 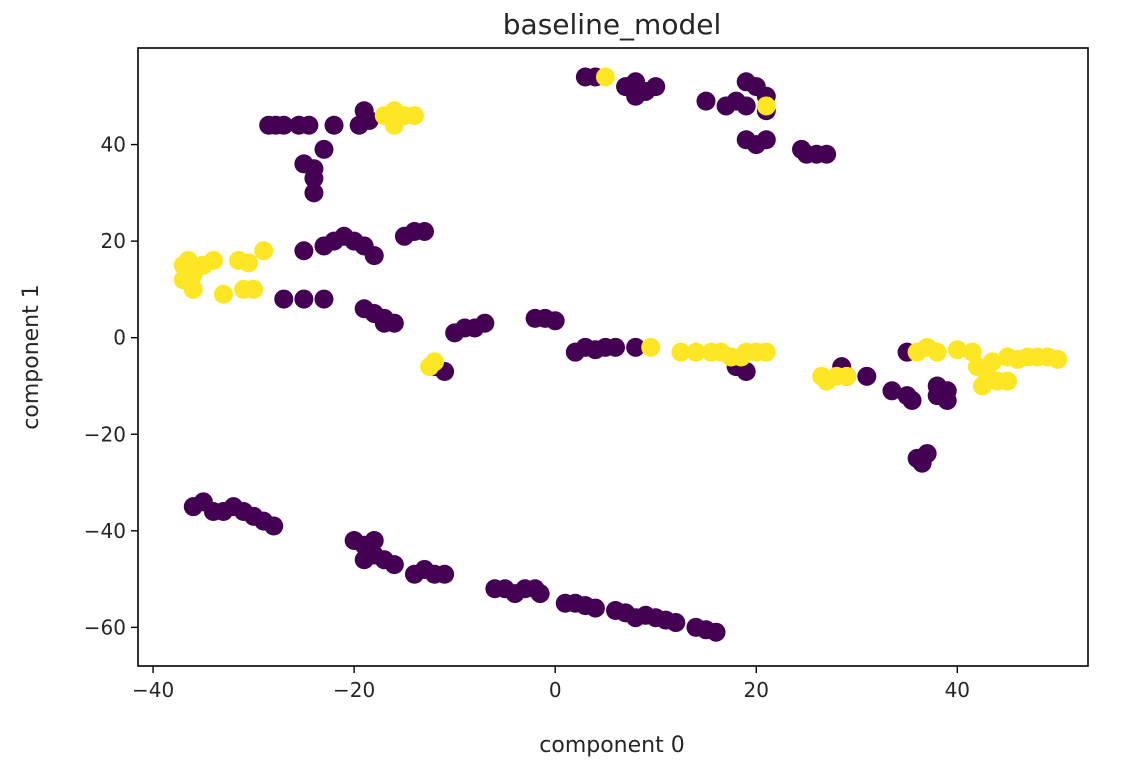 What do you see at coordinates (105, 434) in the screenshot?
I see `y-tick-label: −20` at bounding box center [105, 434].